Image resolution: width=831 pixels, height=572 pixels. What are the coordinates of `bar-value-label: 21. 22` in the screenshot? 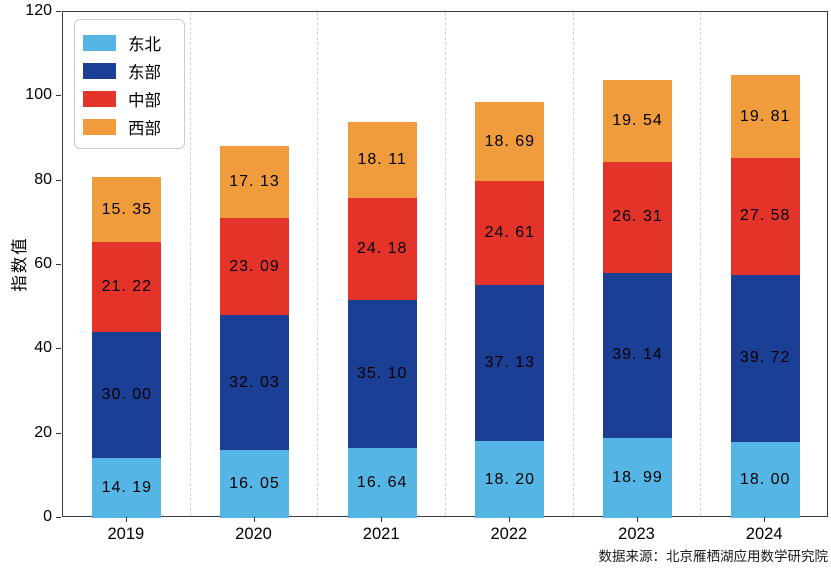 It's located at (127, 286).